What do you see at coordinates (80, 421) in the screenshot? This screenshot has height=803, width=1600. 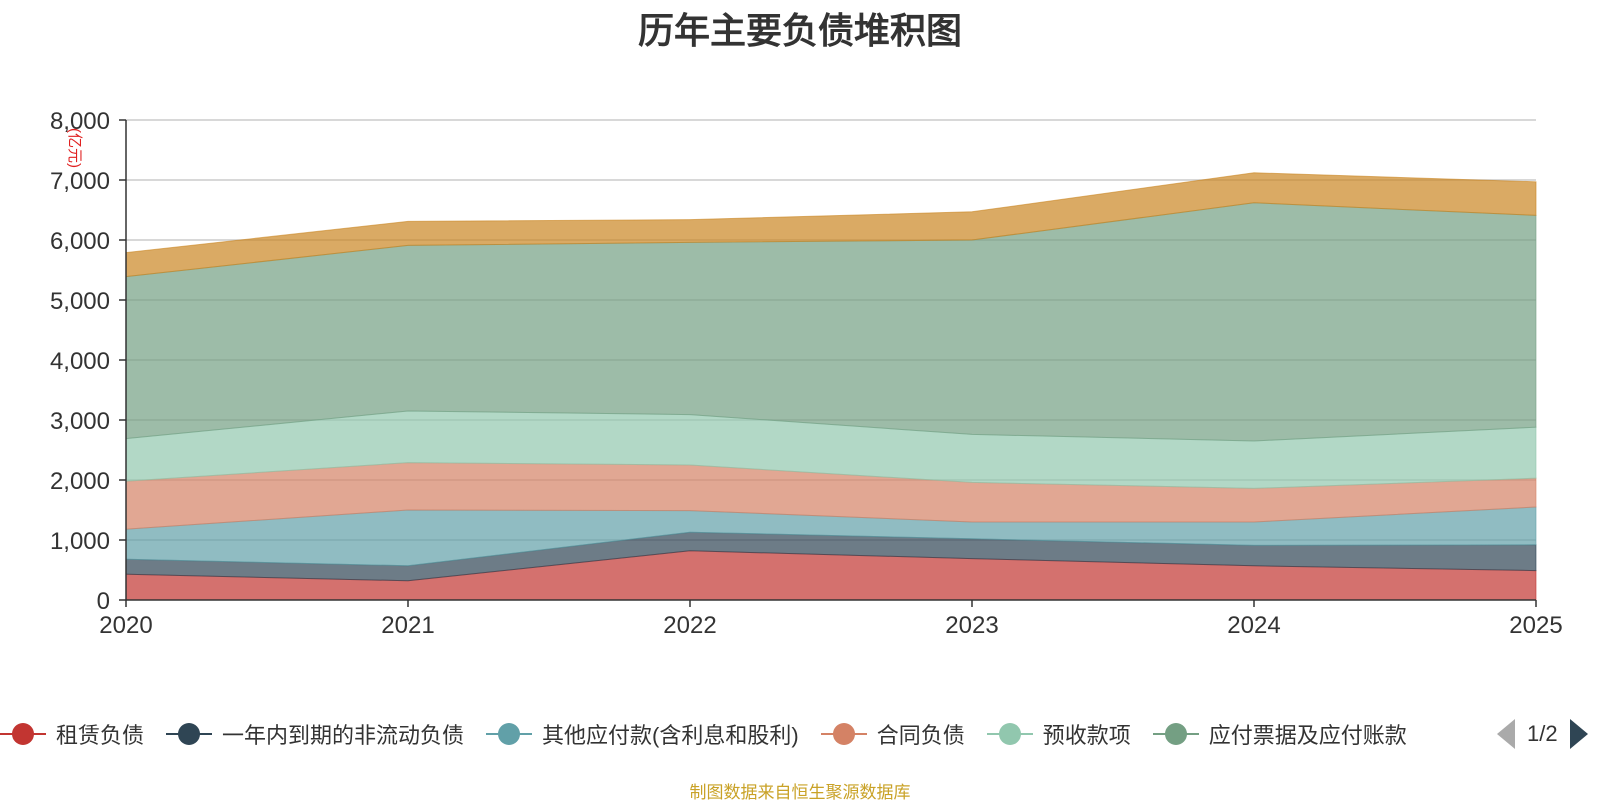 I see `y-tick-label: 3,000` at bounding box center [80, 421].